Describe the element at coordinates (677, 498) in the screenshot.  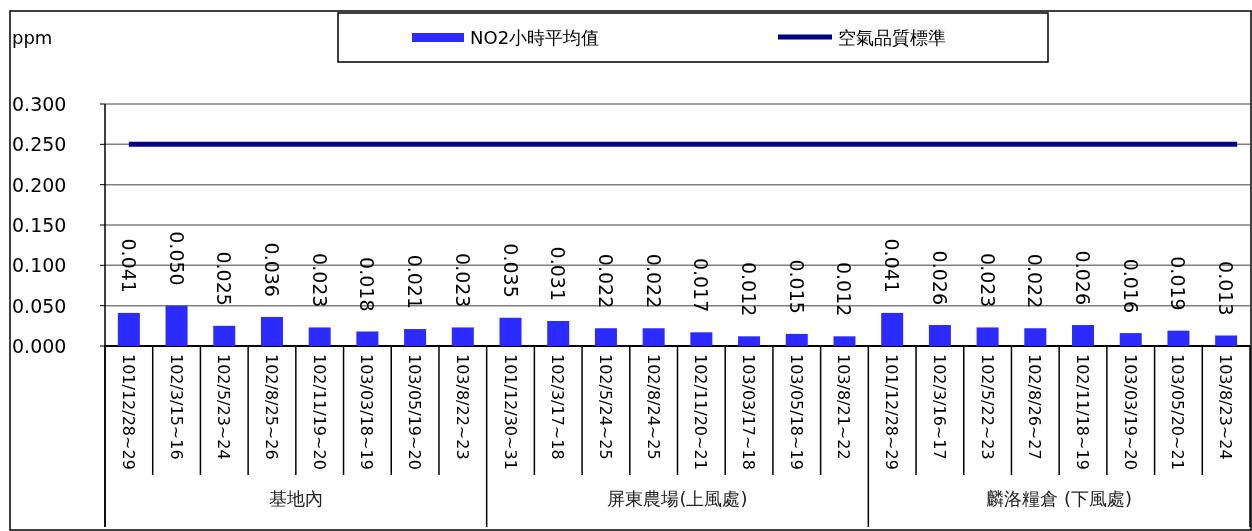
I see `text: 屏東農場(上風處)` at that location.